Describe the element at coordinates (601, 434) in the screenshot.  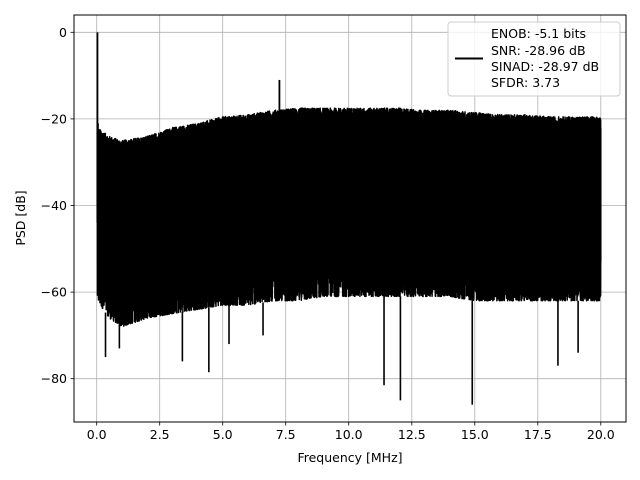
I see `x-tick-label: 20.0` at that location.